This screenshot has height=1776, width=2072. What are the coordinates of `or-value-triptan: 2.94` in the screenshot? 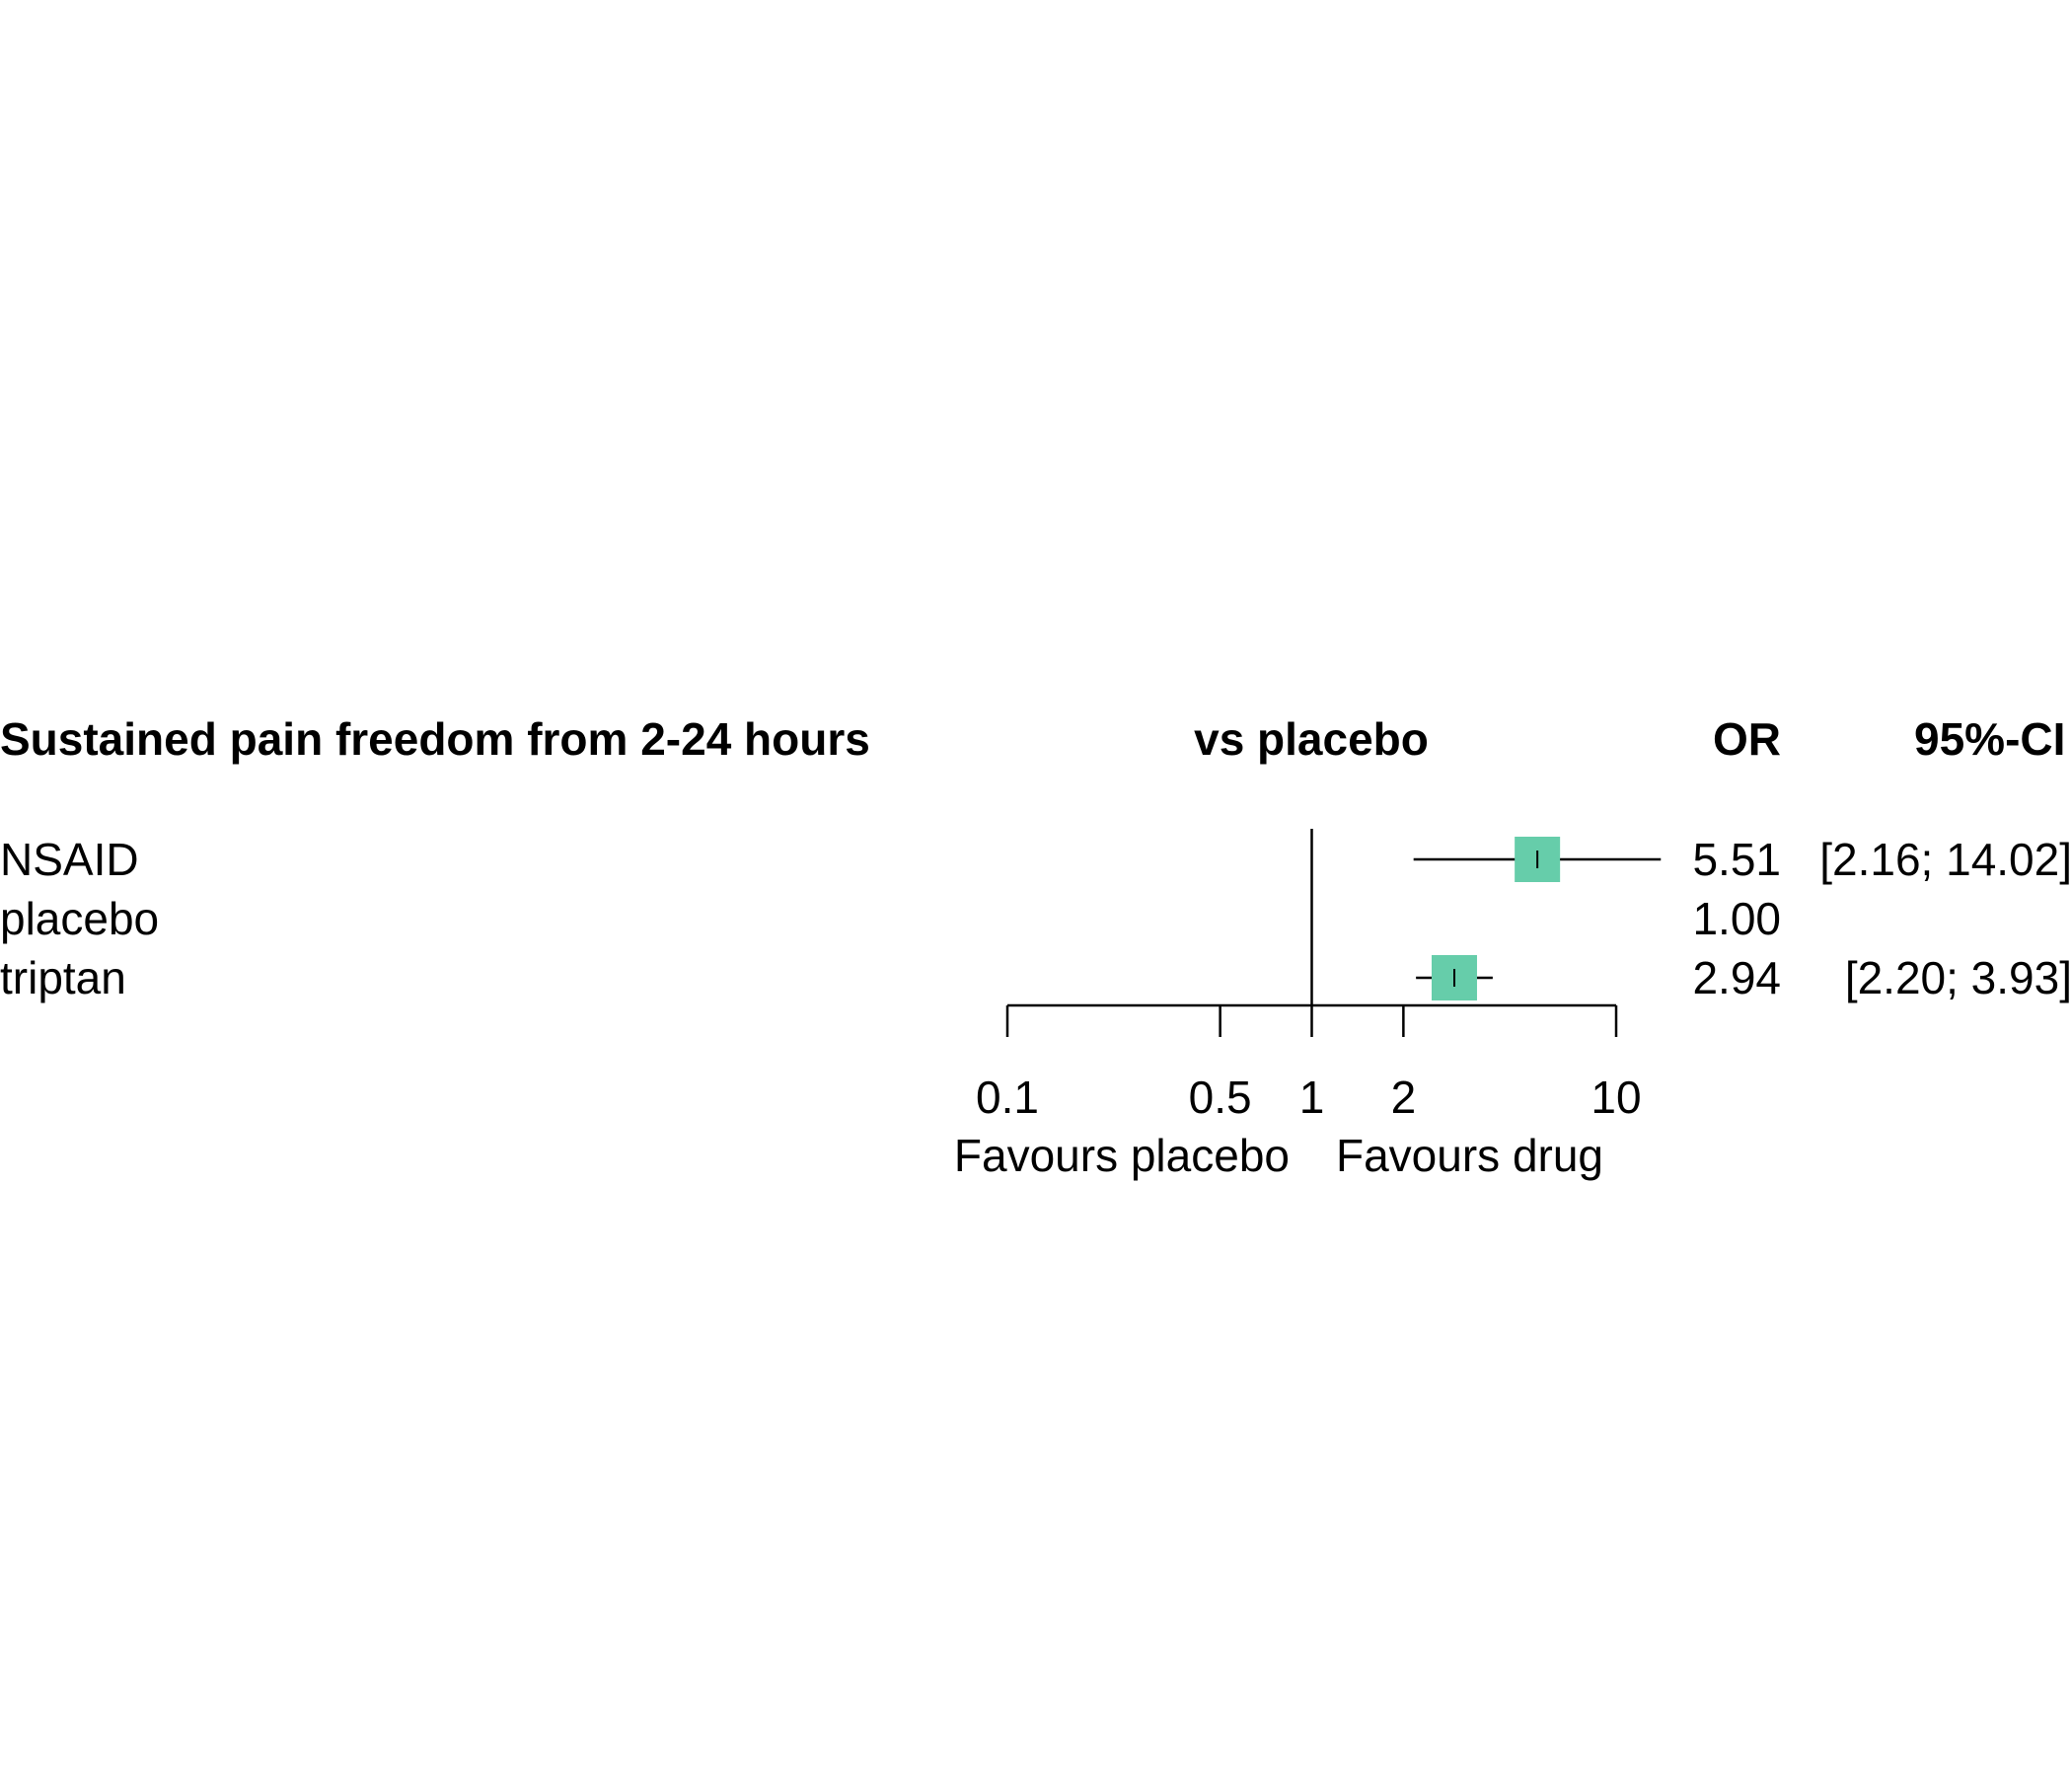 It's located at (1736, 978).